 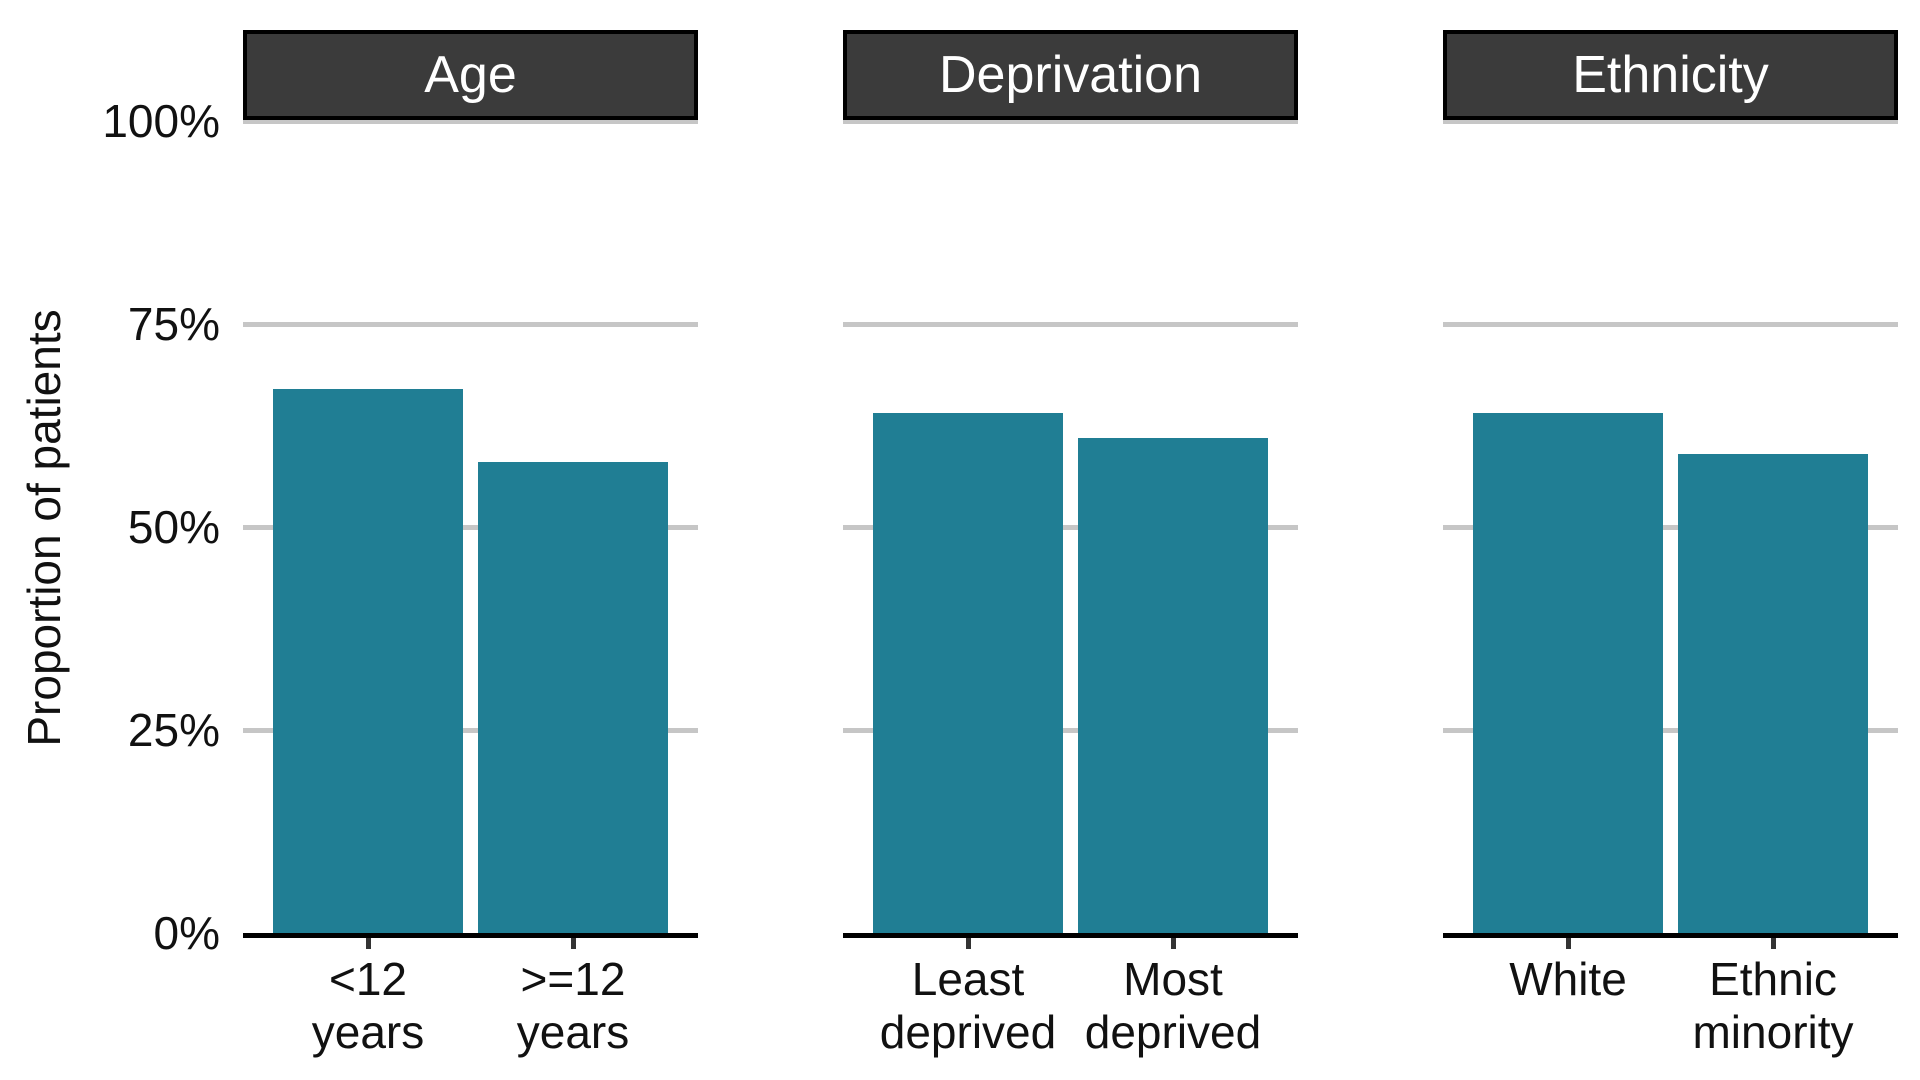 I want to click on facet-strip-ethnicity: Ethnicity, so click(x=1670, y=75).